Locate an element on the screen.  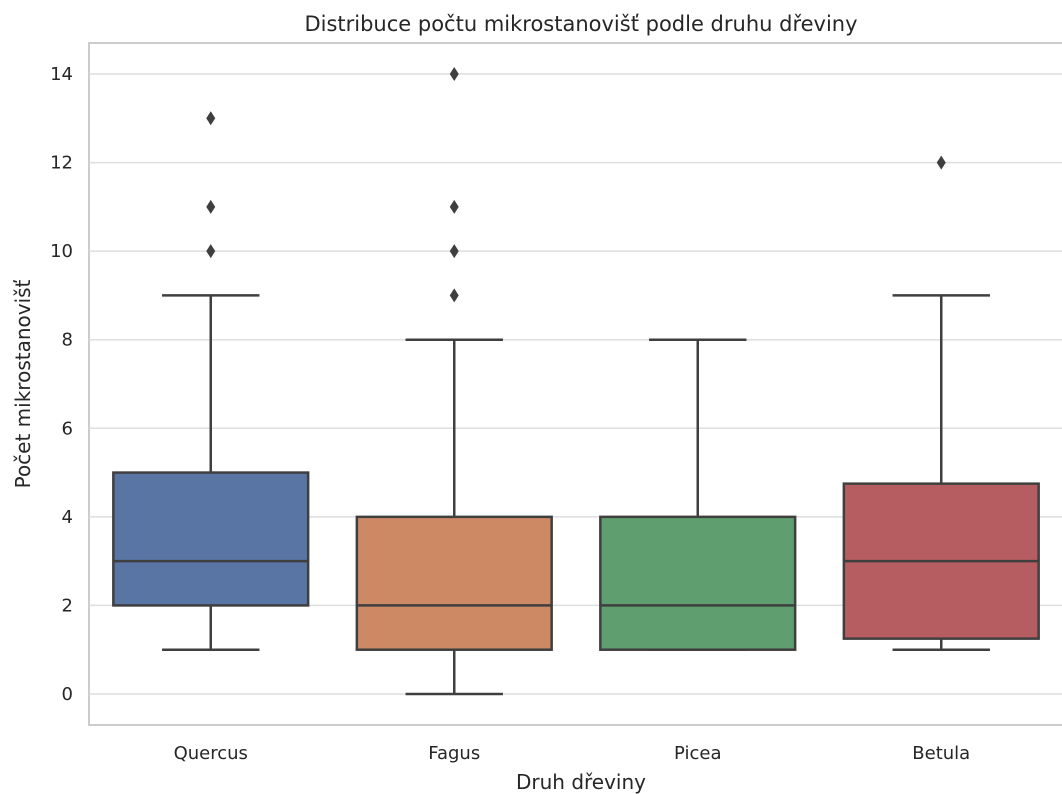
box-fagus is located at coordinates (454, 381).